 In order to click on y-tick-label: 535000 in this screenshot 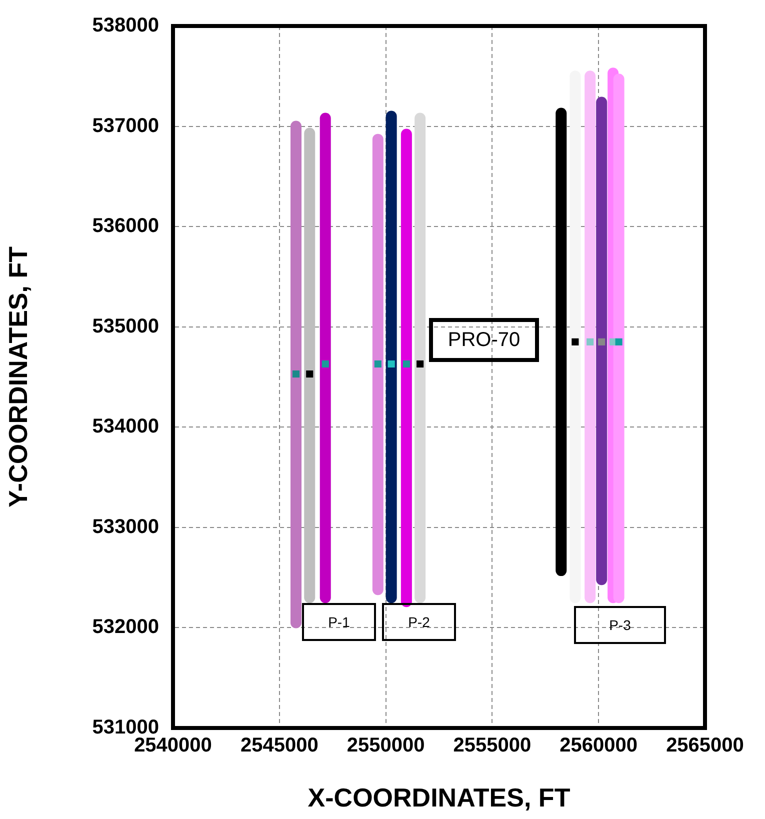, I will do `click(125, 326)`.